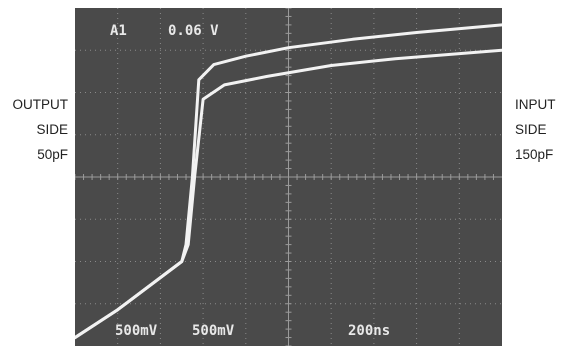 The image size is (561, 347). What do you see at coordinates (40, 104) in the screenshot?
I see `output-side-line1: OUTPUT` at bounding box center [40, 104].